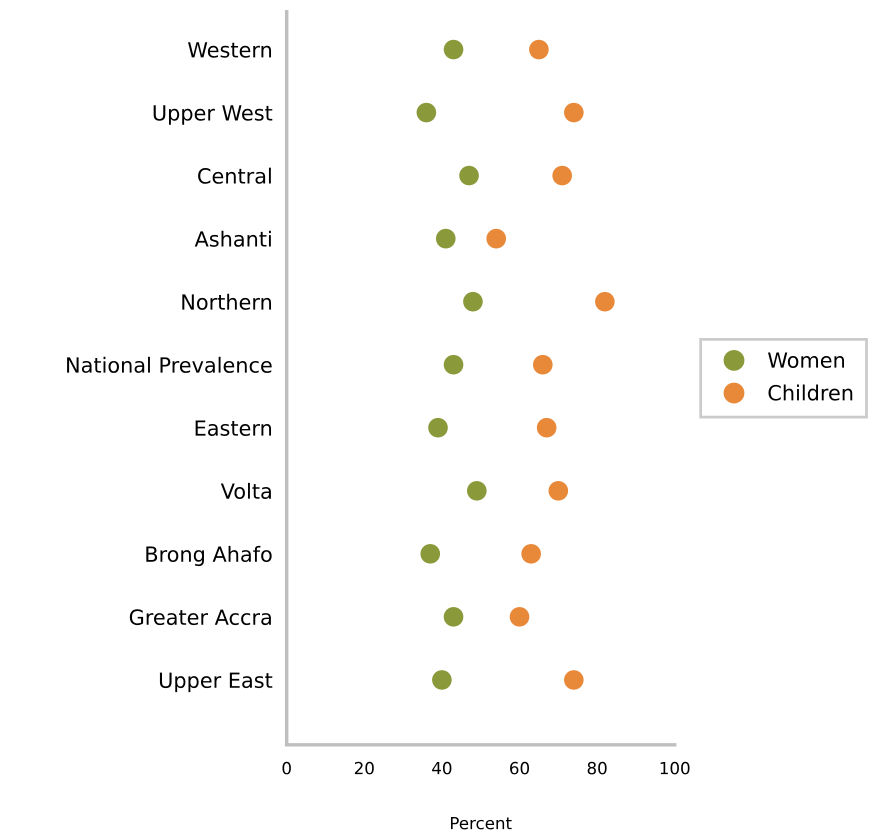 The image size is (874, 835). I want to click on x-tick-label: 60, so click(520, 768).